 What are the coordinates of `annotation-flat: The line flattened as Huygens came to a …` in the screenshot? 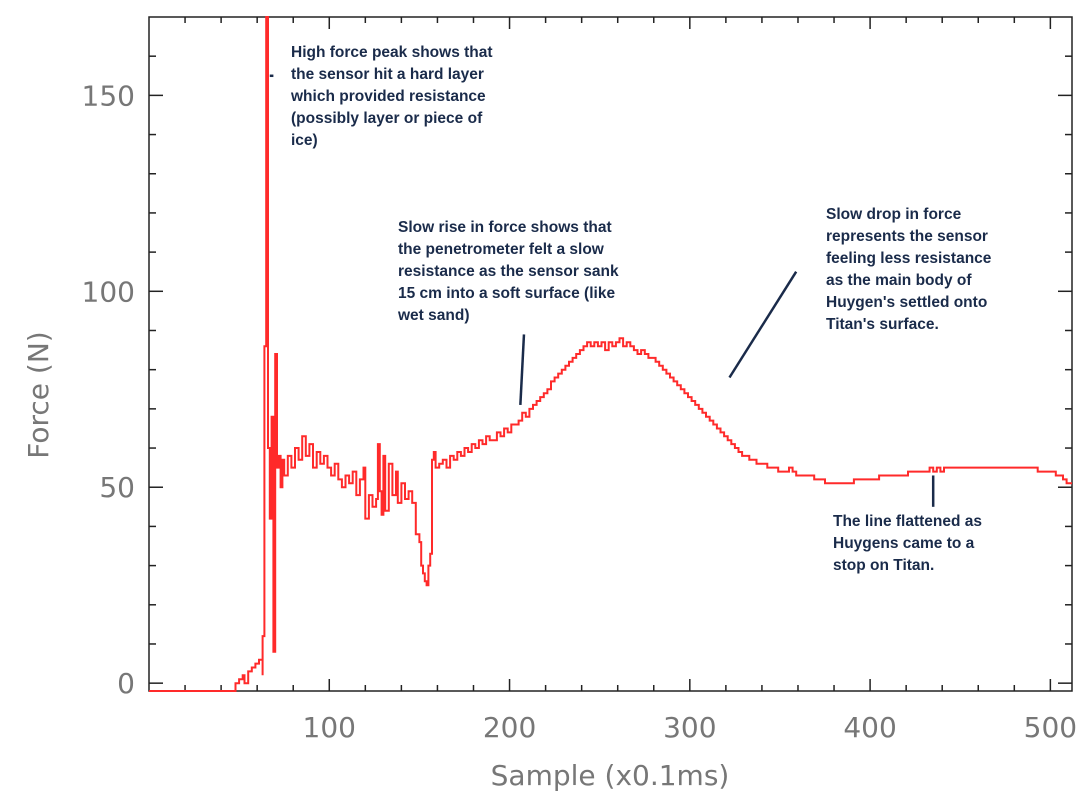 It's located at (908, 543).